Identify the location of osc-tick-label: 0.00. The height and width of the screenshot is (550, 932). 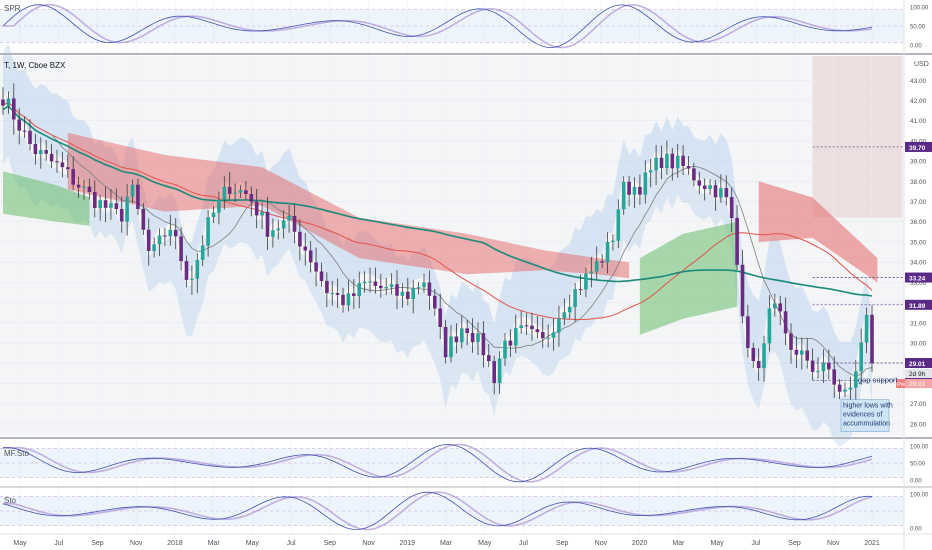
(916, 481).